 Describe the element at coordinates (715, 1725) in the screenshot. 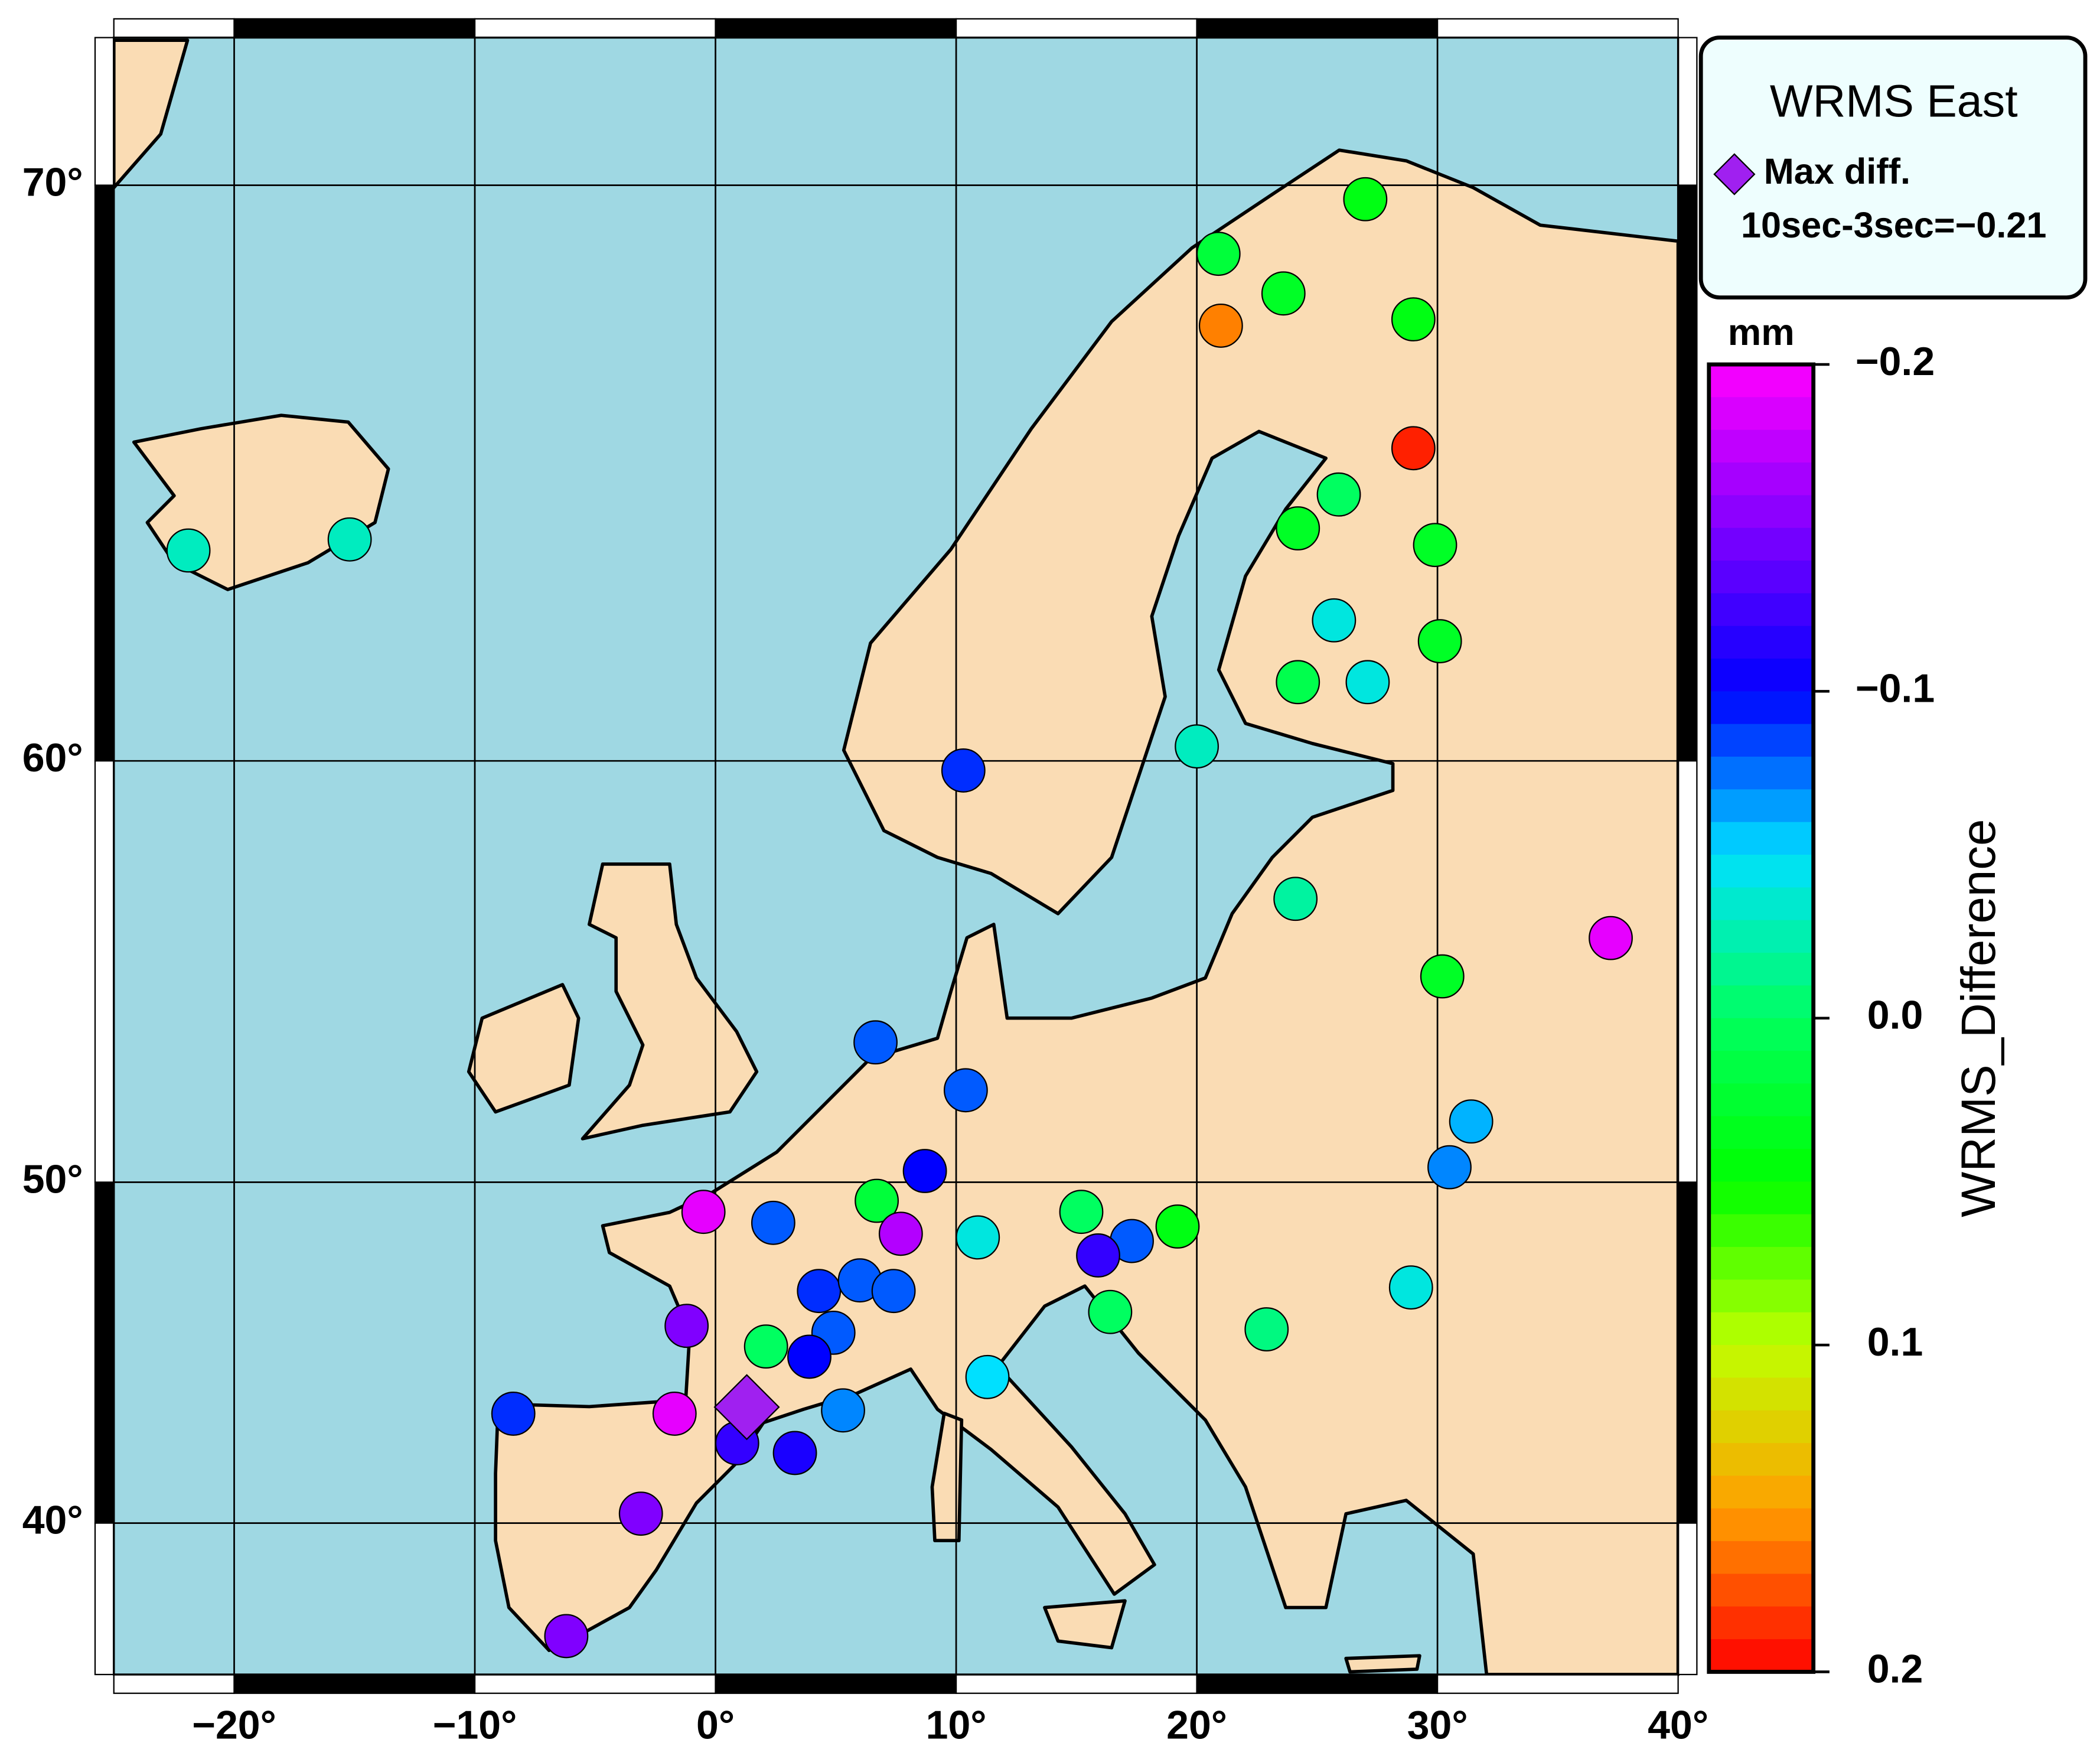

I see `x-tick-label: 0°` at that location.